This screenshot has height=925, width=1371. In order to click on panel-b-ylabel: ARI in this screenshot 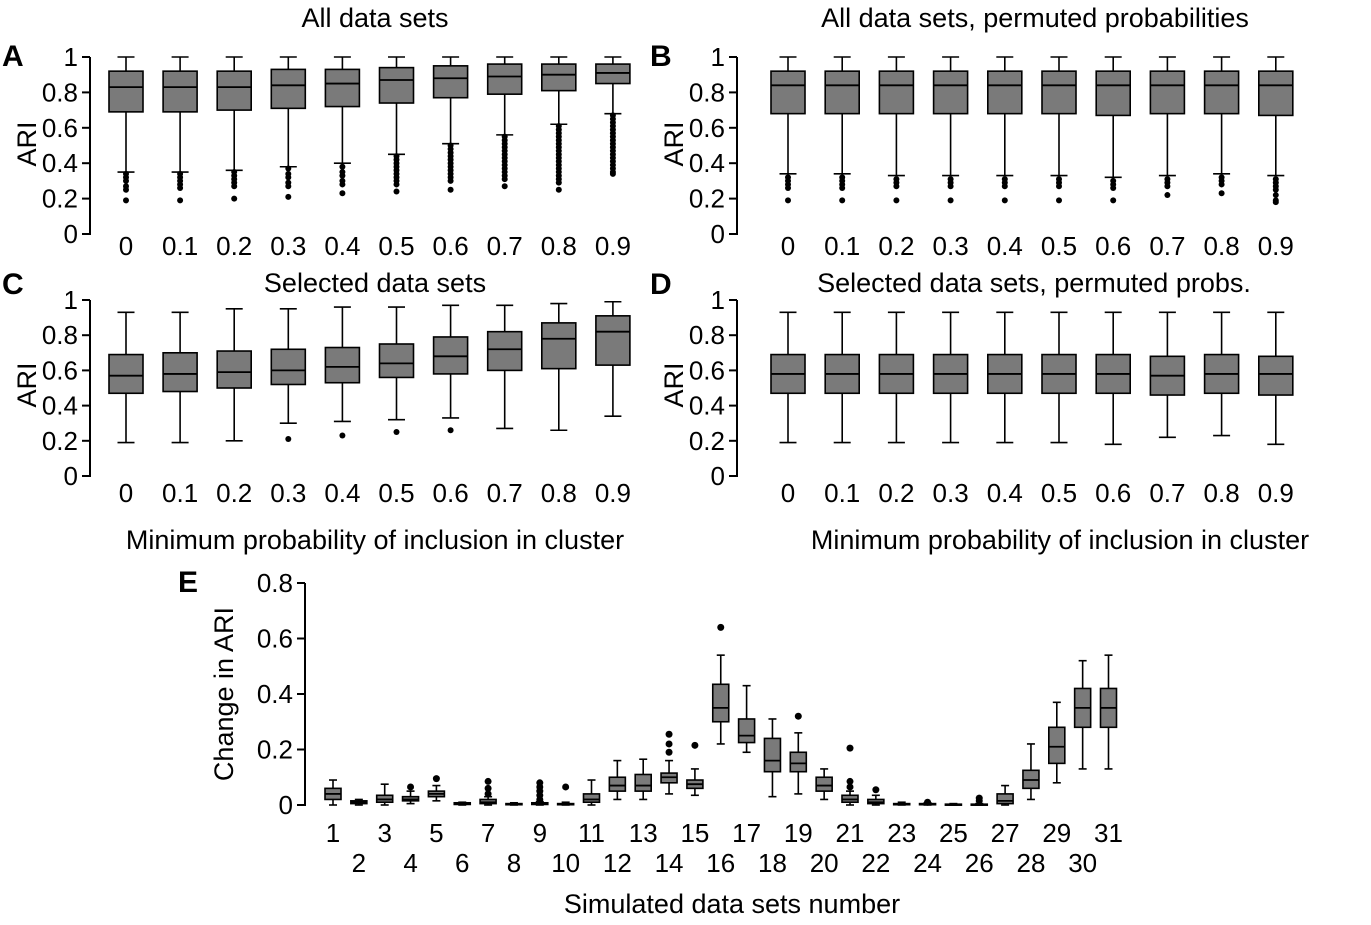, I will do `click(674, 143)`.